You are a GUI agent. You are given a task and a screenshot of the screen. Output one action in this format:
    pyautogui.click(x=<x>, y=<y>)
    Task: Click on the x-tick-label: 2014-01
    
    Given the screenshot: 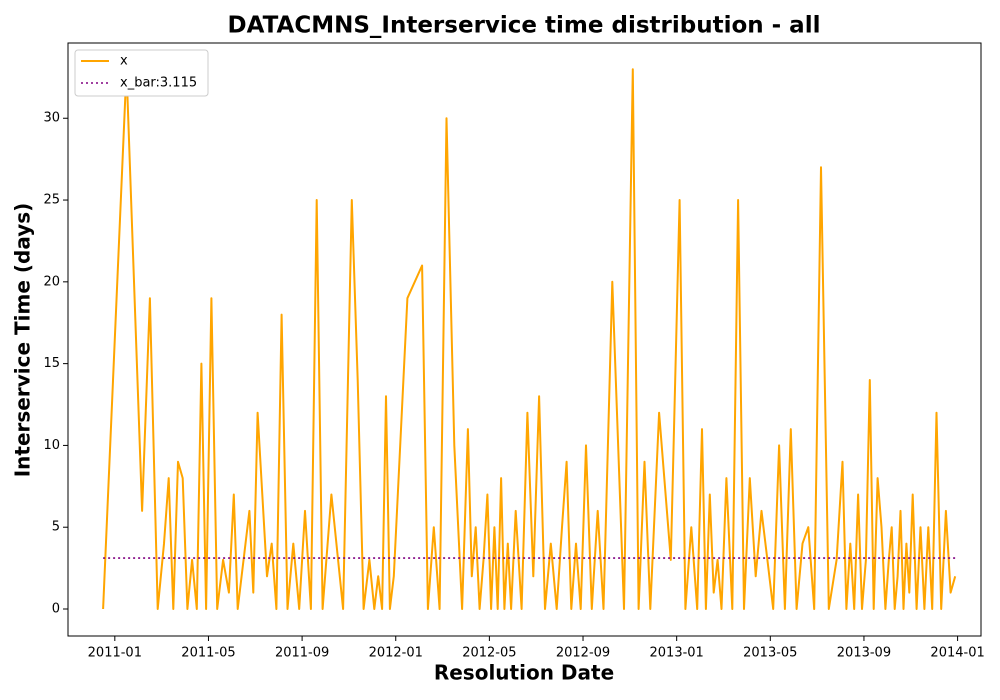 What is the action you would take?
    pyautogui.click(x=957, y=653)
    